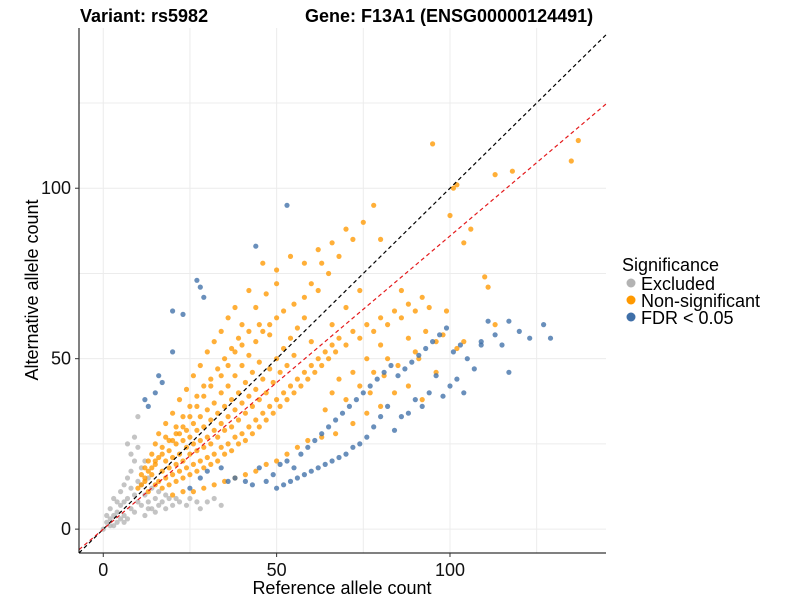 The width and height of the screenshot is (800, 600). What do you see at coordinates (670, 265) in the screenshot?
I see `legend-title: Significance` at bounding box center [670, 265].